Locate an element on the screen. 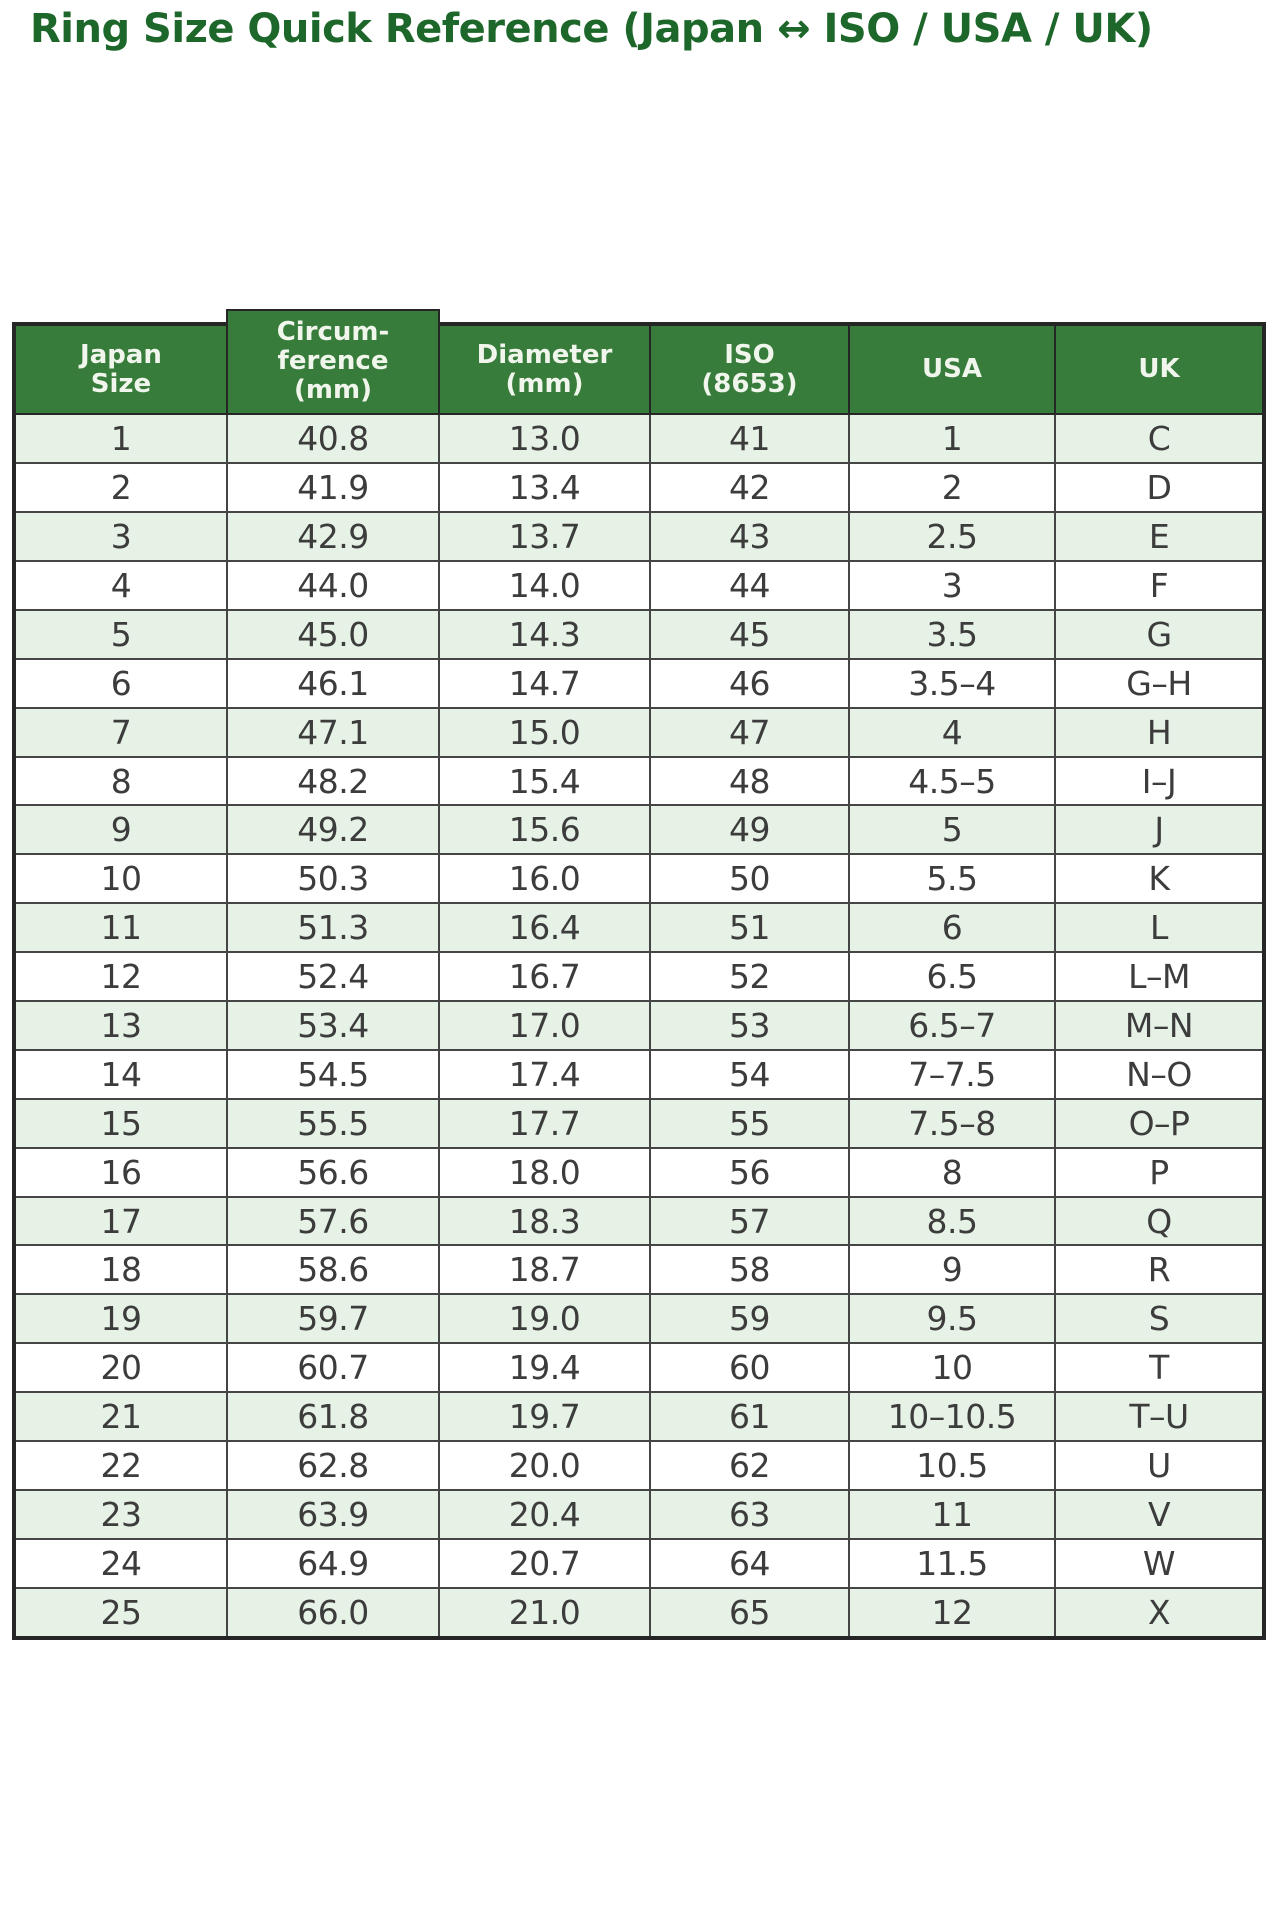 The image size is (1280, 1925). table-row: 9 49.2 15.6 49 5 J is located at coordinates (639, 830).